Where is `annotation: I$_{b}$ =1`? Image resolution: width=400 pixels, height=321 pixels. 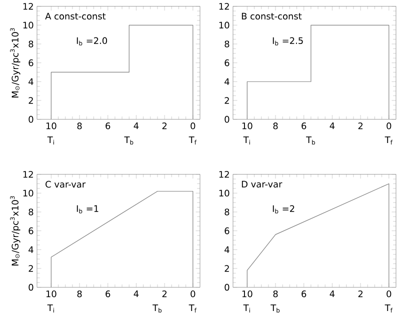
annotation: I$_{b}$ =1 is located at coordinates (87, 209).